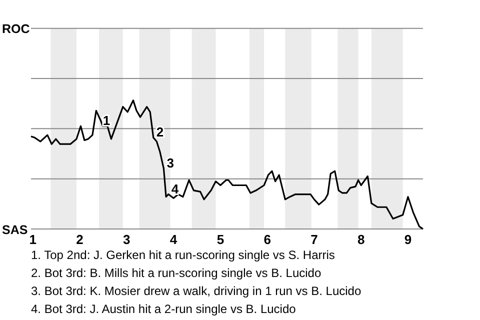 The width and height of the screenshot is (480, 320). I want to click on annotation: 1, so click(106, 120).